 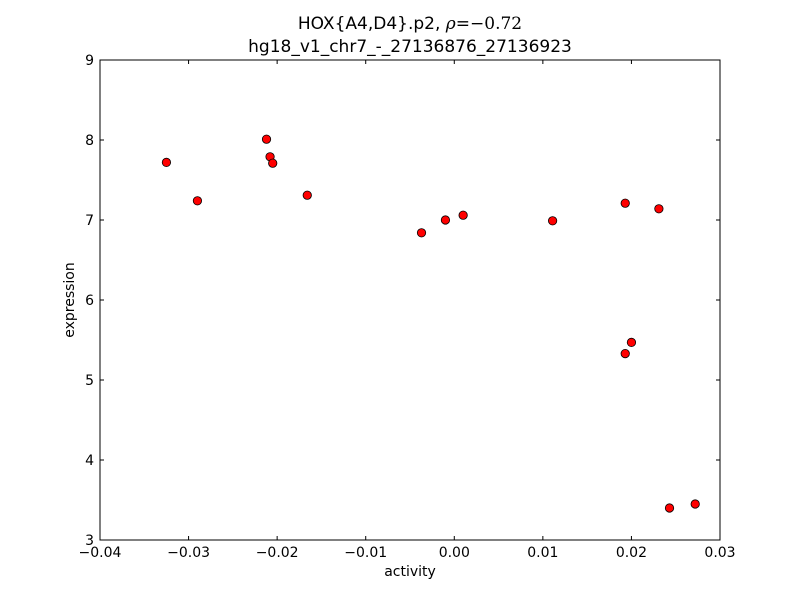 I want to click on y-tick-label: 9, so click(x=89, y=61).